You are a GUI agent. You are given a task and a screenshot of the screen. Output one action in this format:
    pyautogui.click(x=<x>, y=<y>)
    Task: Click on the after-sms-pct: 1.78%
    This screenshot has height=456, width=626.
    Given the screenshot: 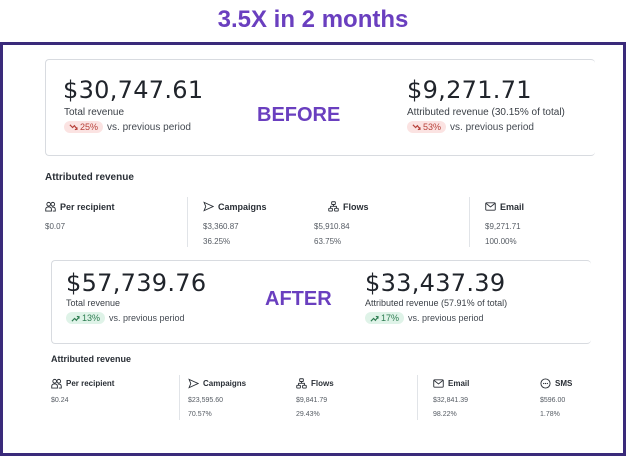 What is the action you would take?
    pyautogui.click(x=550, y=414)
    